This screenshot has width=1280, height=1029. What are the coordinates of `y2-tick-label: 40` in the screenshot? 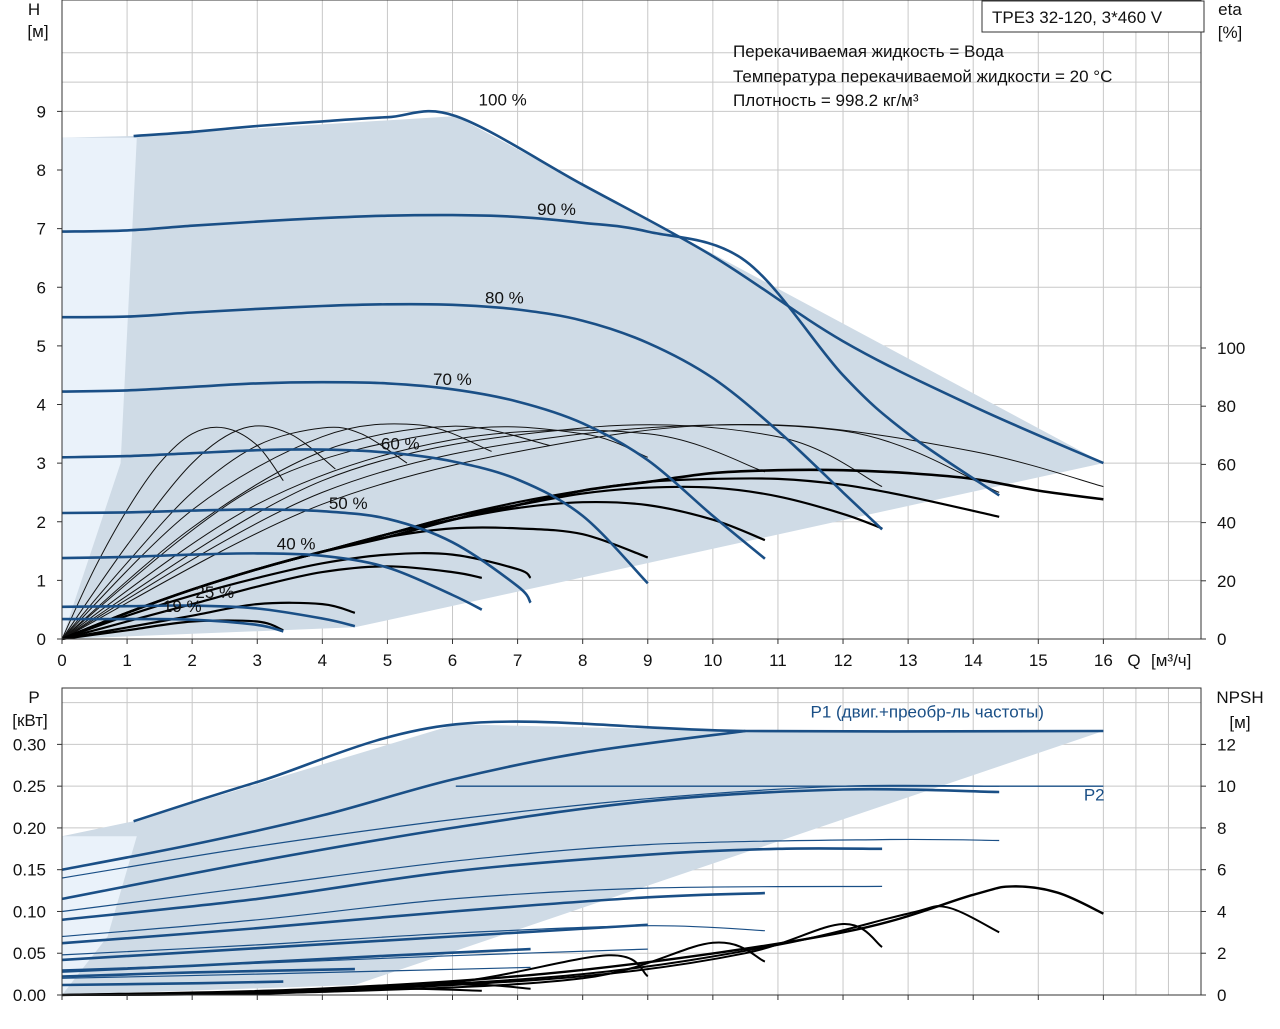 It's located at (1226, 523).